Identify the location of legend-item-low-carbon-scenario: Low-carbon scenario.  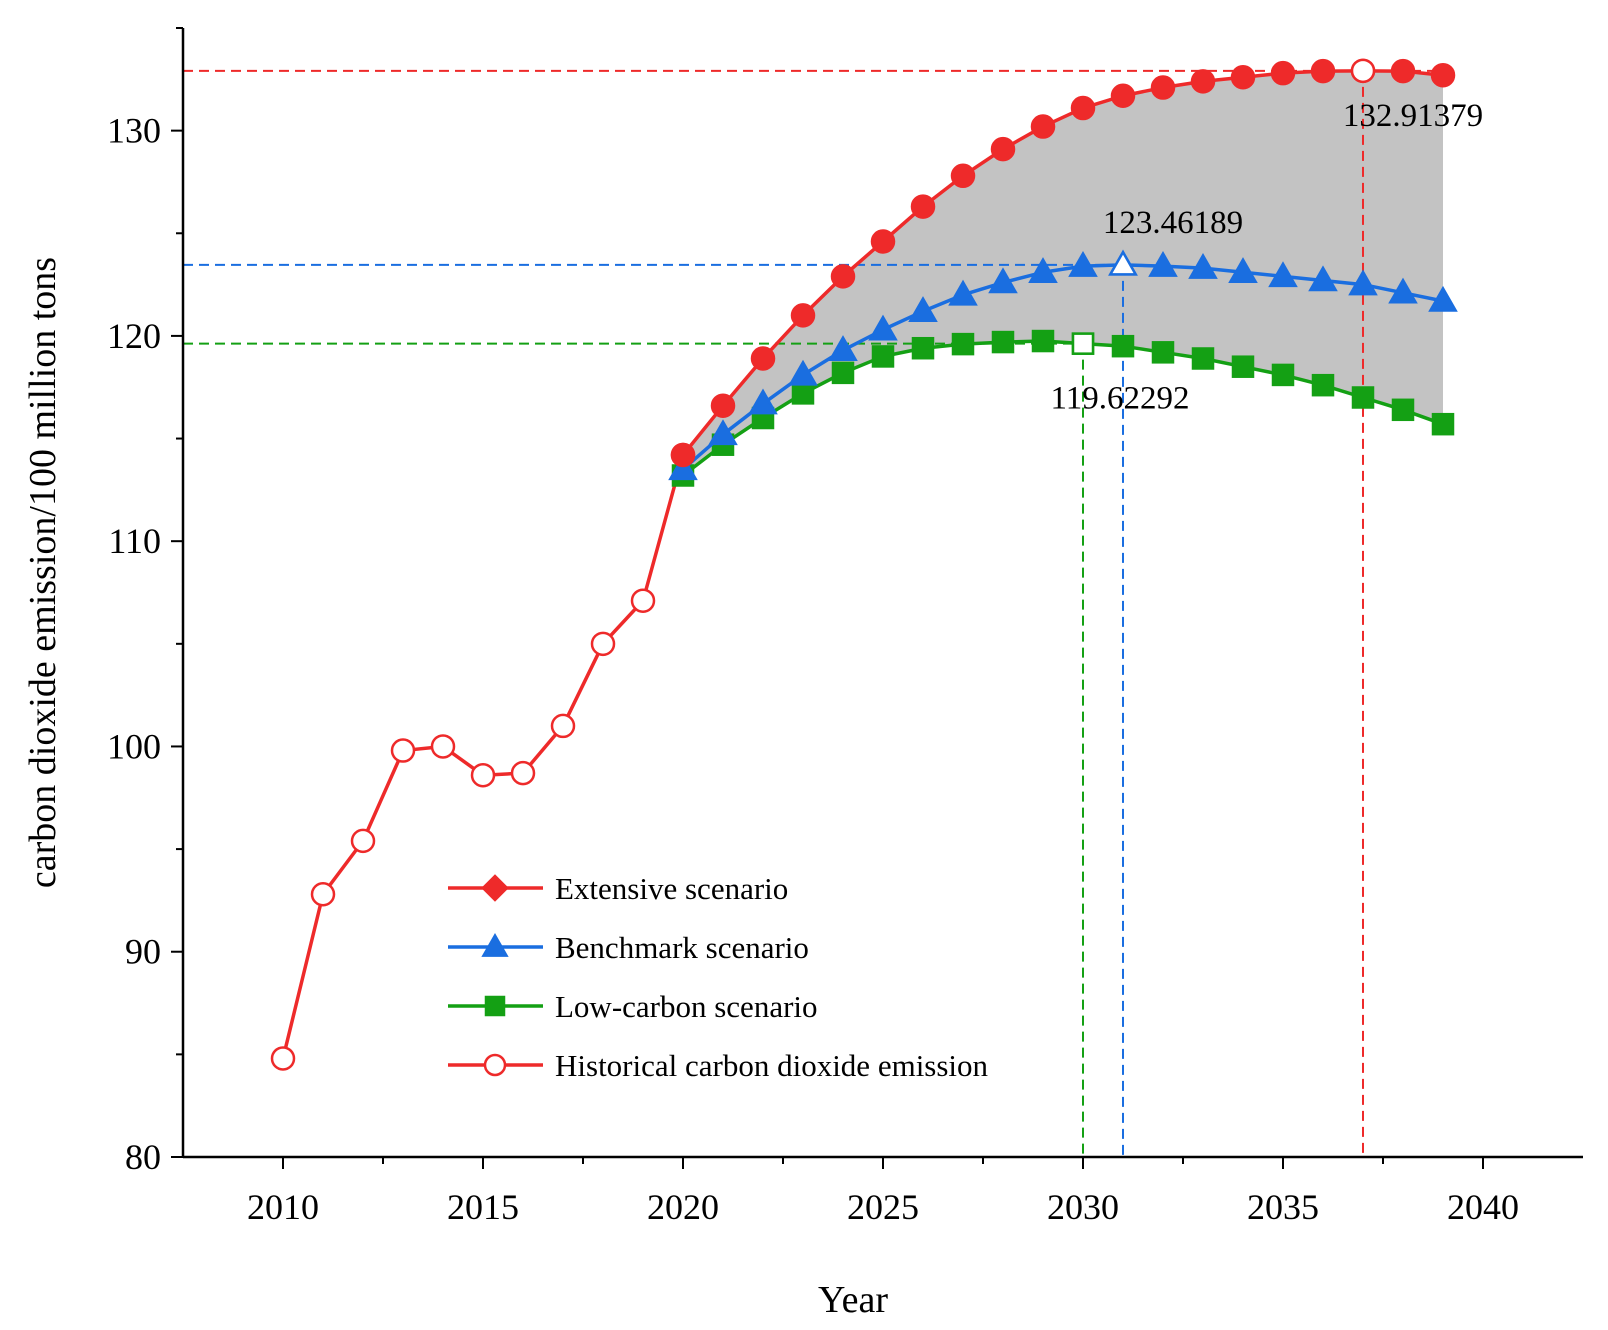
(633, 1006).